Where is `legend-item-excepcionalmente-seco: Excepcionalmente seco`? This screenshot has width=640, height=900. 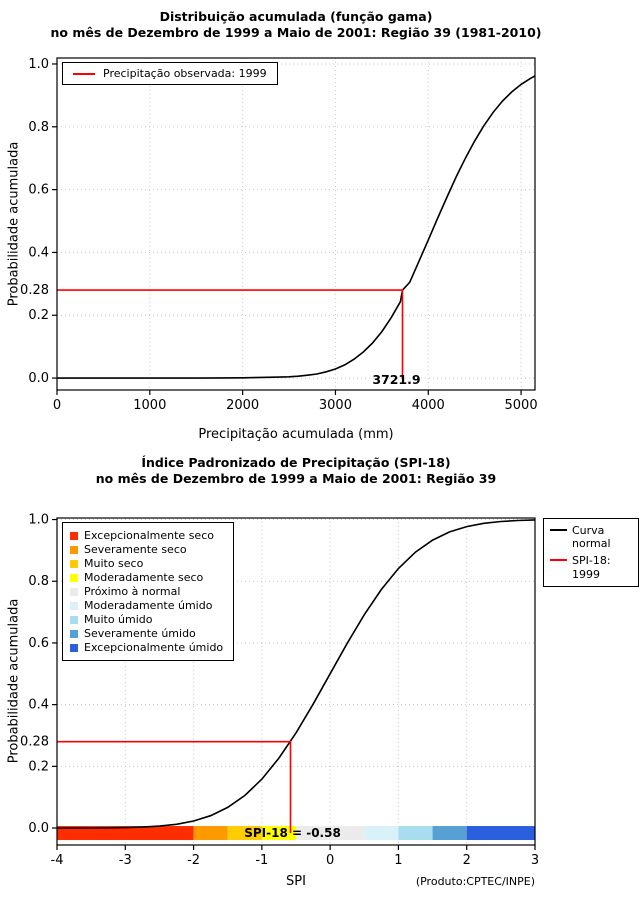
legend-item-excepcionalmente-seco: Excepcionalmente seco is located at coordinates (146, 535).